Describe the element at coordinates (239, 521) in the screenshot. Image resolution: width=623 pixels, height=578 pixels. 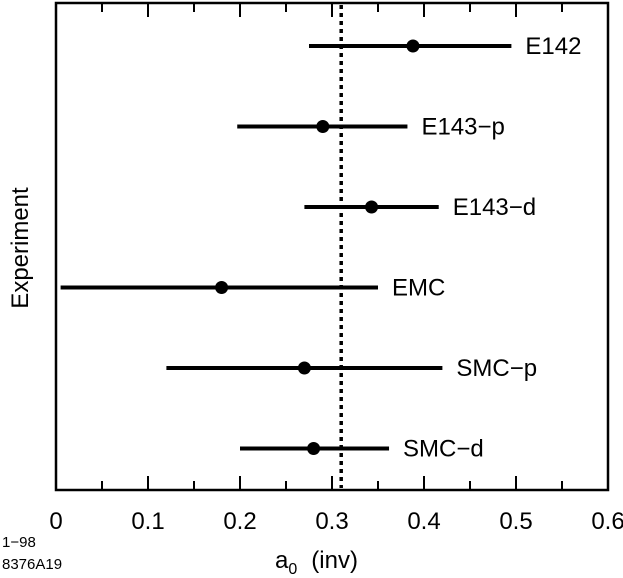
I see `x-tick-label: 0.2` at that location.